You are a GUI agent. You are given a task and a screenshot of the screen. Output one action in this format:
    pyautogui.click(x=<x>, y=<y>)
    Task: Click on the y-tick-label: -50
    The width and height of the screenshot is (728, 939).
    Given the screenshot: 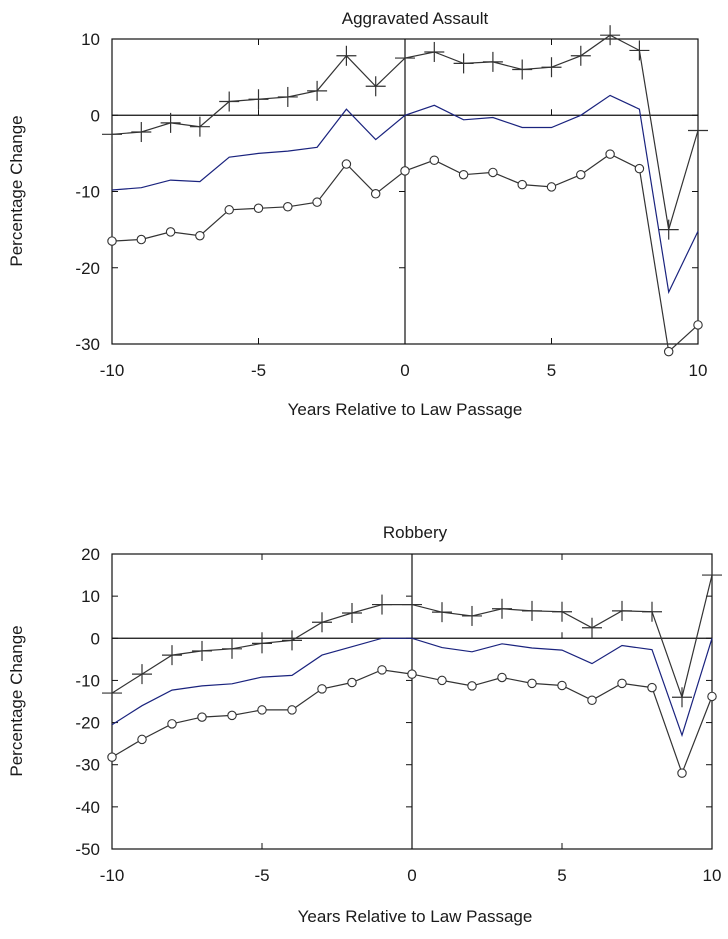 What is the action you would take?
    pyautogui.click(x=87, y=849)
    